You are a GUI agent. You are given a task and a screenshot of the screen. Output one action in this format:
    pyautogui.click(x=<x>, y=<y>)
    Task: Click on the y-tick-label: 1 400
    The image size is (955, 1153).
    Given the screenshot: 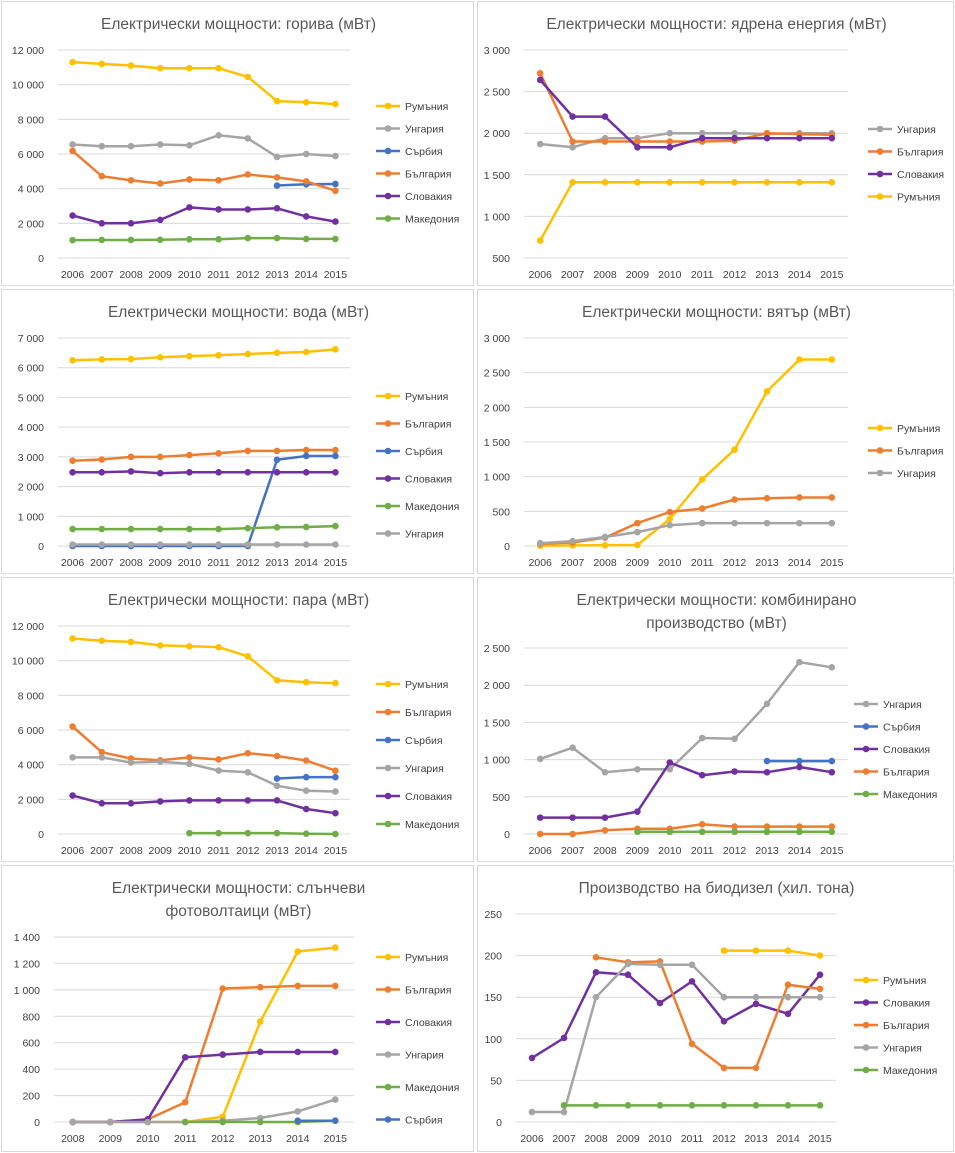 What is the action you would take?
    pyautogui.click(x=27, y=938)
    